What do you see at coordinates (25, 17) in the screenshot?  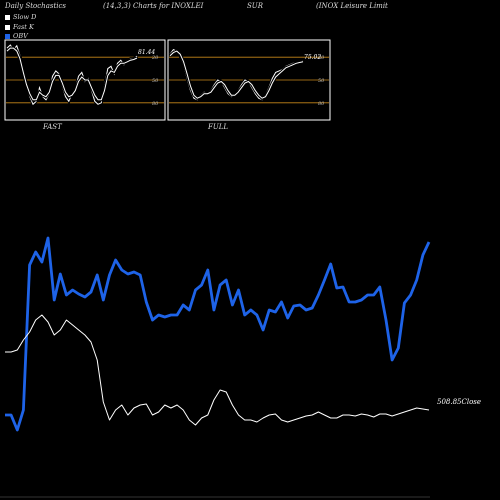 I see `legend-label-slow-d: Slow D` at bounding box center [25, 17].